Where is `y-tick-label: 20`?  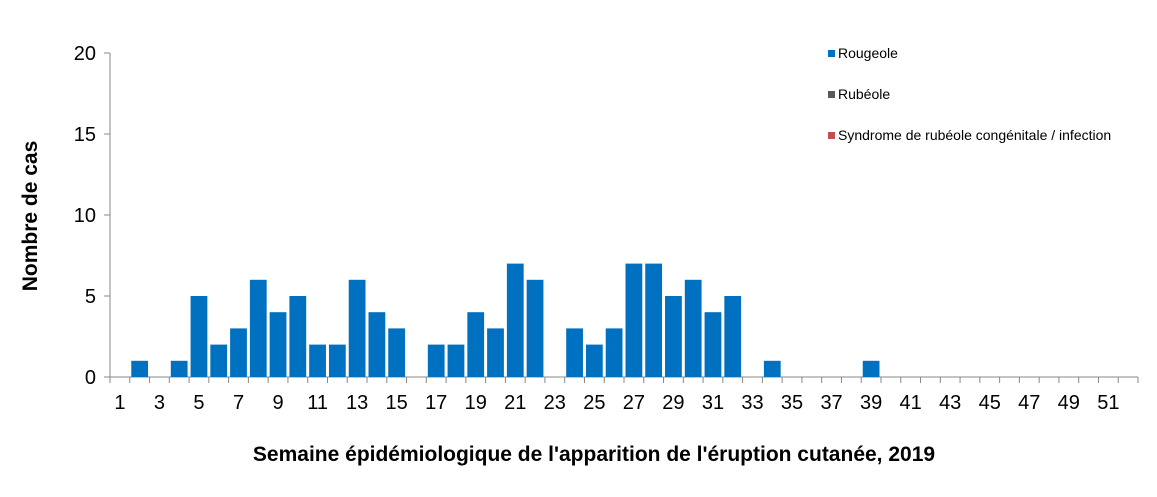 y-tick-label: 20 is located at coordinates (85, 54).